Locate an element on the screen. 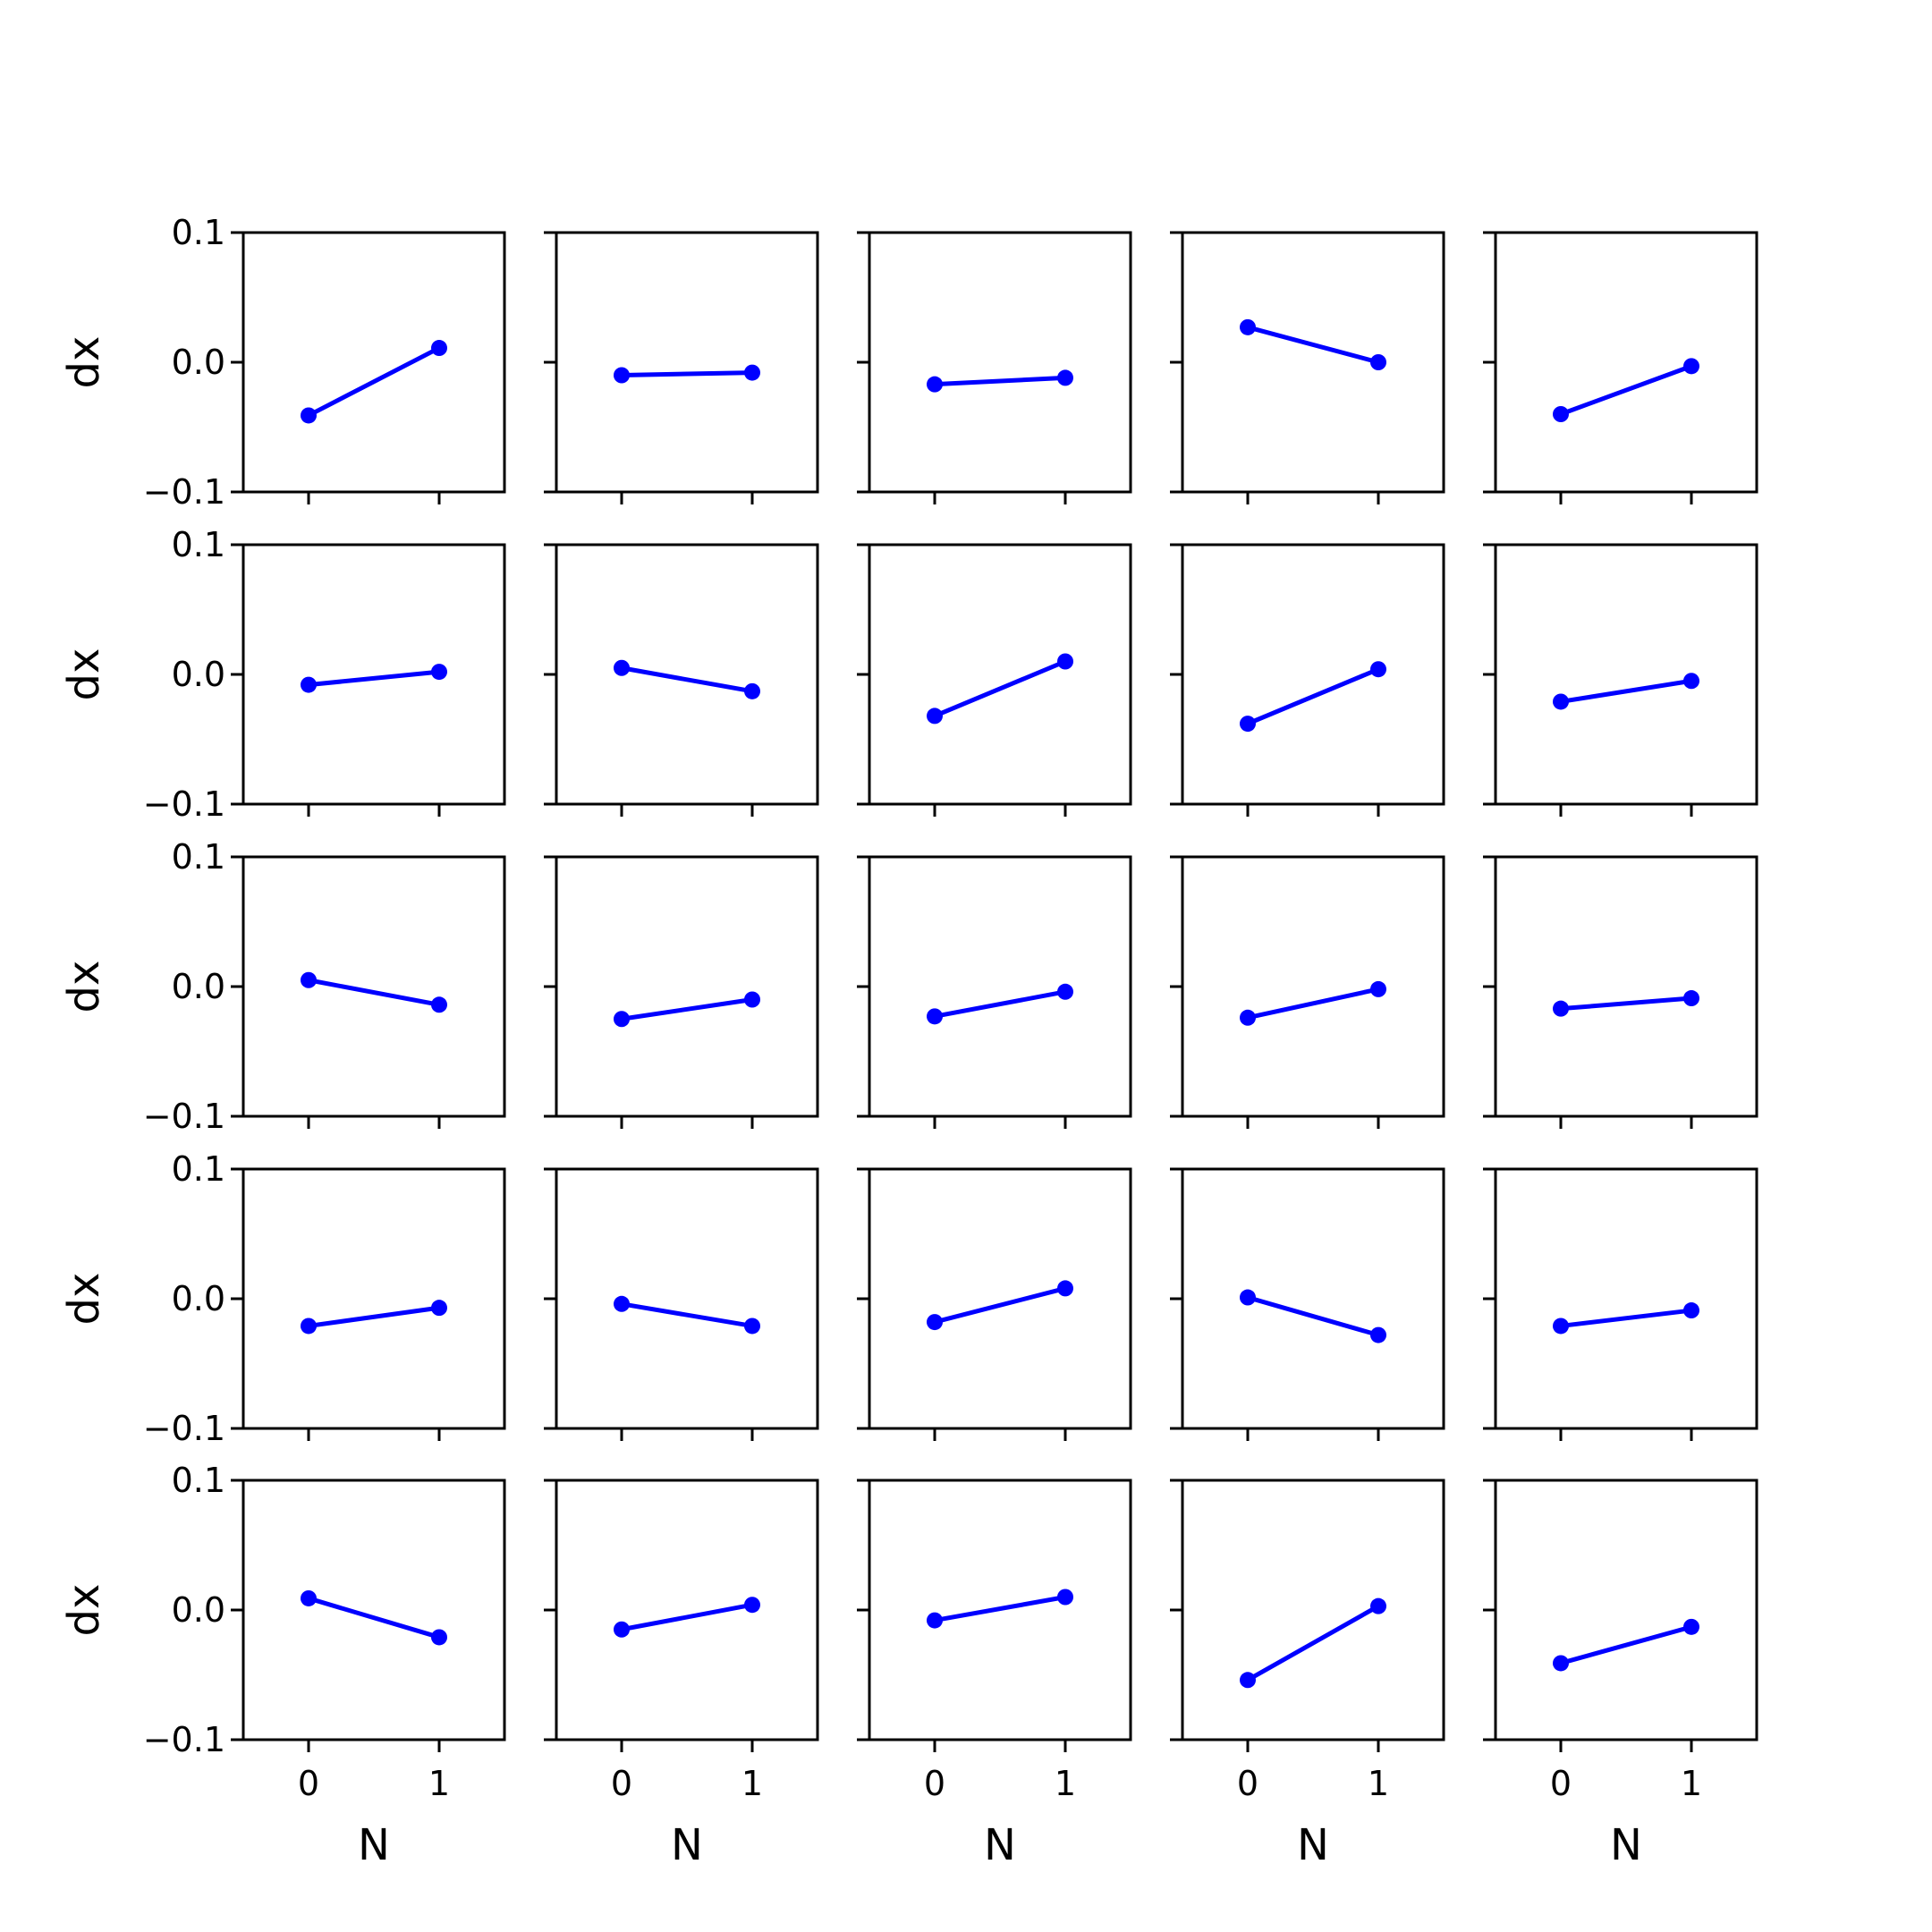  subplot-4-1: −0.1 0.0 0.1 dx is located at coordinates (282, 1298).